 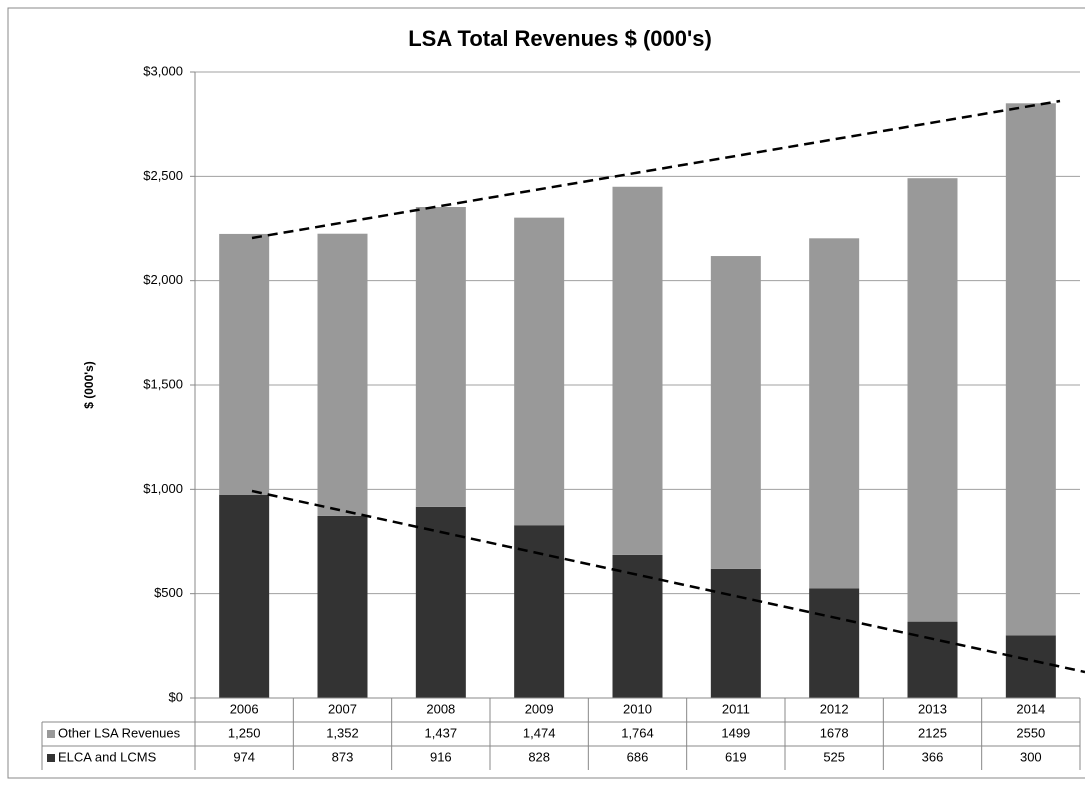 I want to click on table-value: 686, so click(x=638, y=756).